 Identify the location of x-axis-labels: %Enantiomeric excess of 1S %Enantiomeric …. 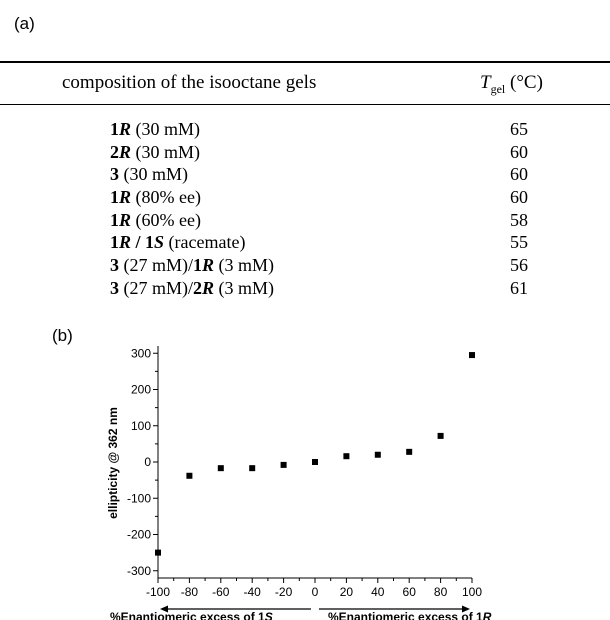
(301, 612).